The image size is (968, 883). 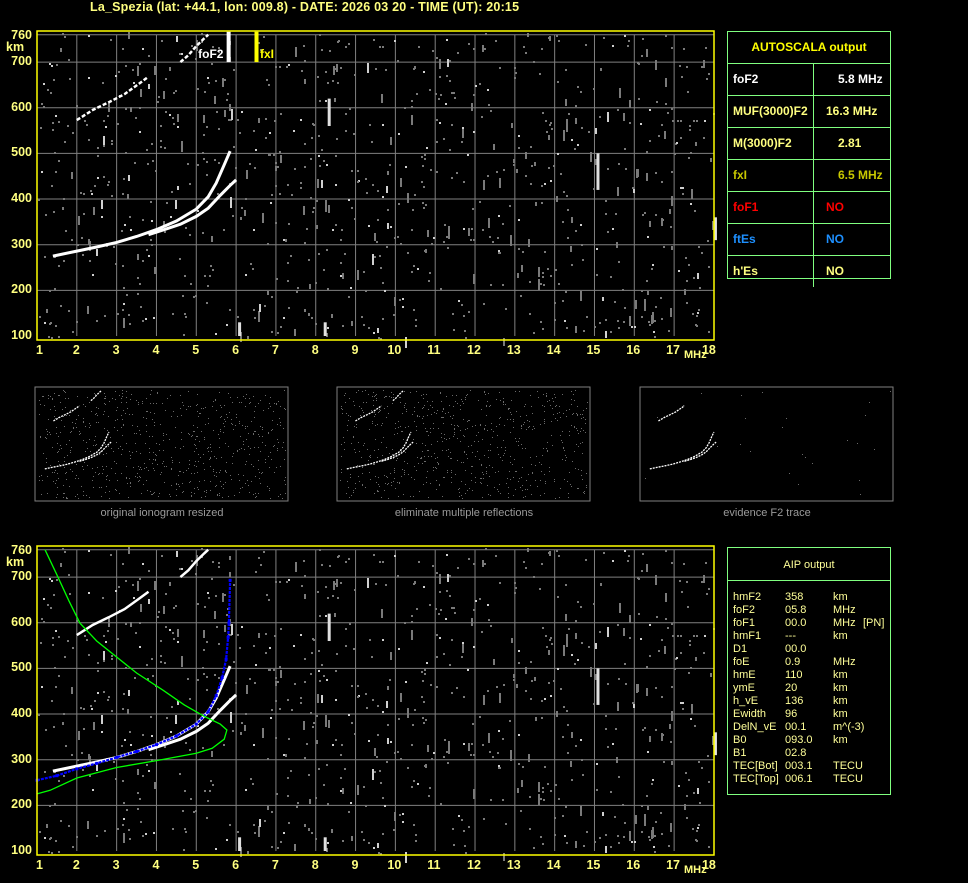 I want to click on marker-label-fxI: fxI, so click(x=267, y=54).